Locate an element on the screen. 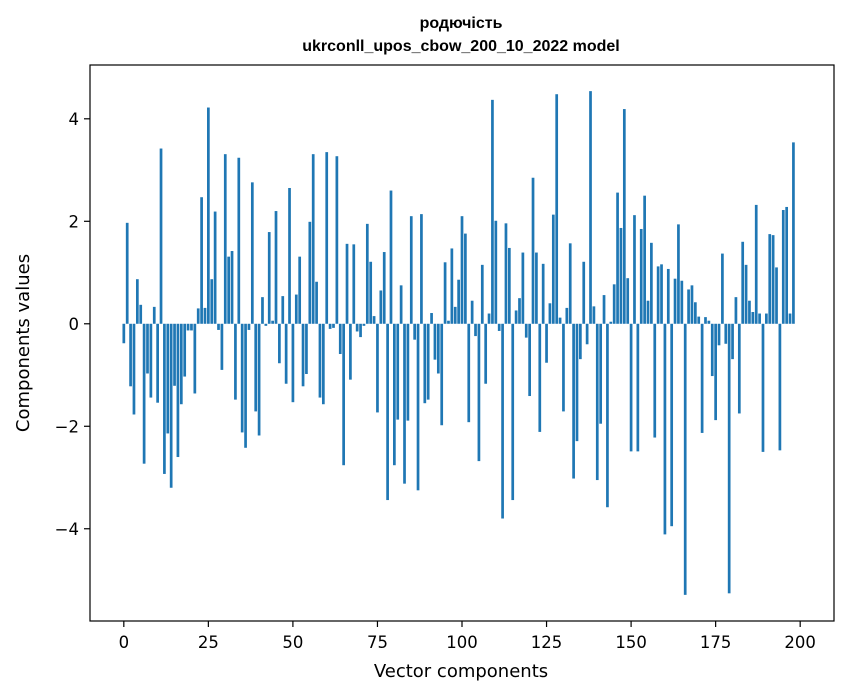  x-tick-label: 125 is located at coordinates (547, 642).